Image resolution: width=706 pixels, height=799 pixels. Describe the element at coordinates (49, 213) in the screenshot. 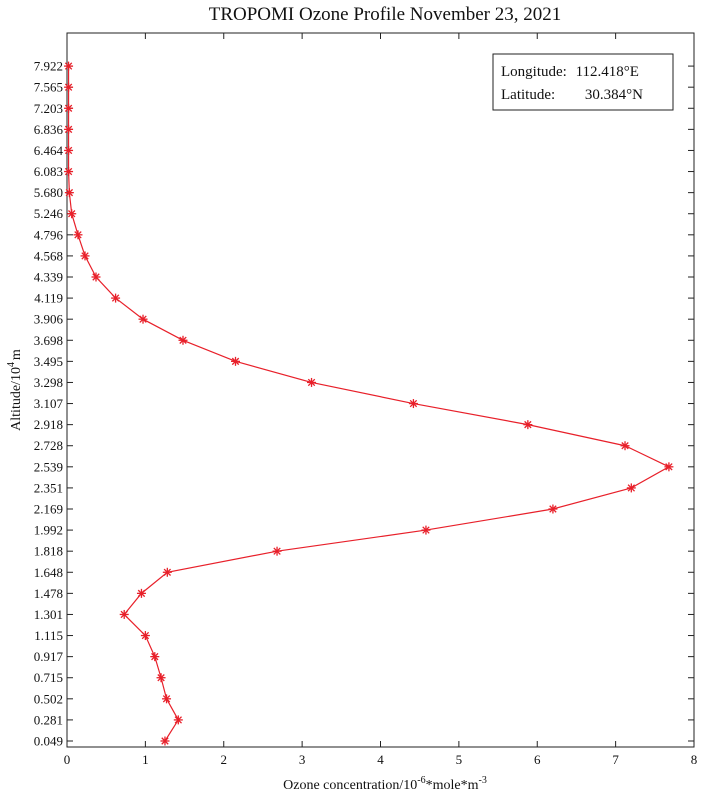

I see `y-tick-label: 5.246` at that location.